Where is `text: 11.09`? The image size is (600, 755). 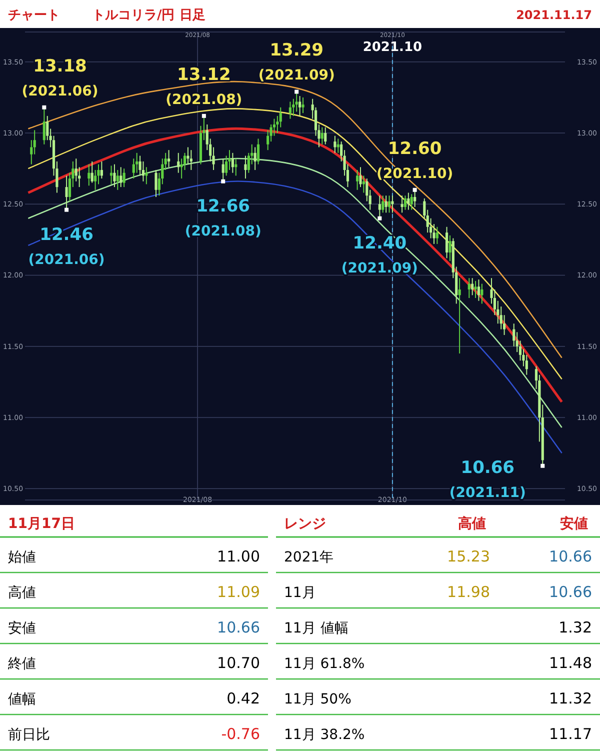 text: 11.09 is located at coordinates (238, 592).